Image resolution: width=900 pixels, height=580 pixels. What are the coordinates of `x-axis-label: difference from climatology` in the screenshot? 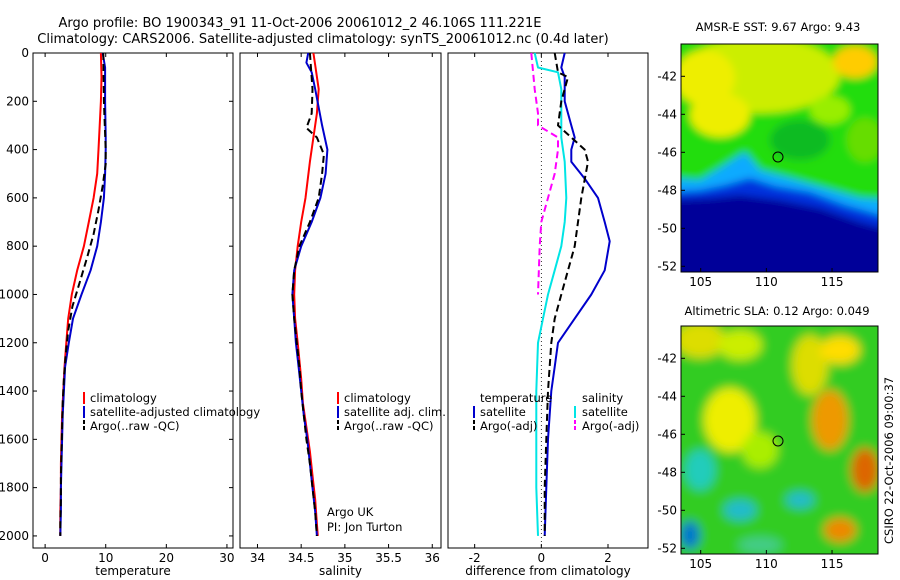 It's located at (548, 571).